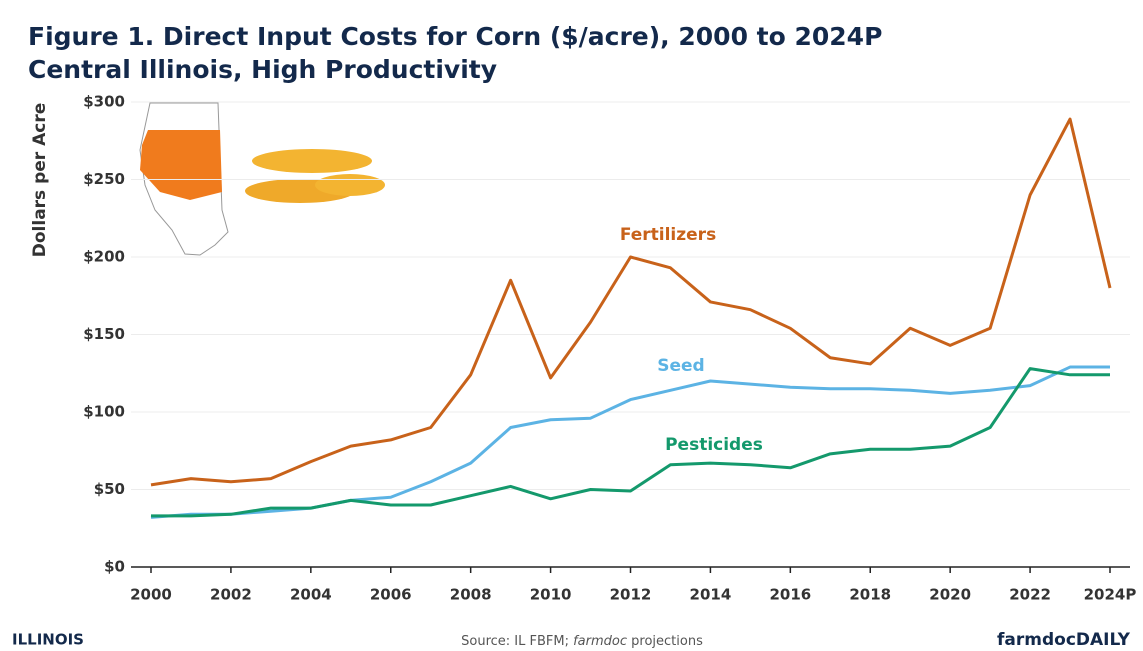 This screenshot has width=1143, height=651. What do you see at coordinates (631, 595) in the screenshot?
I see `x-tick-label: 2012` at bounding box center [631, 595].